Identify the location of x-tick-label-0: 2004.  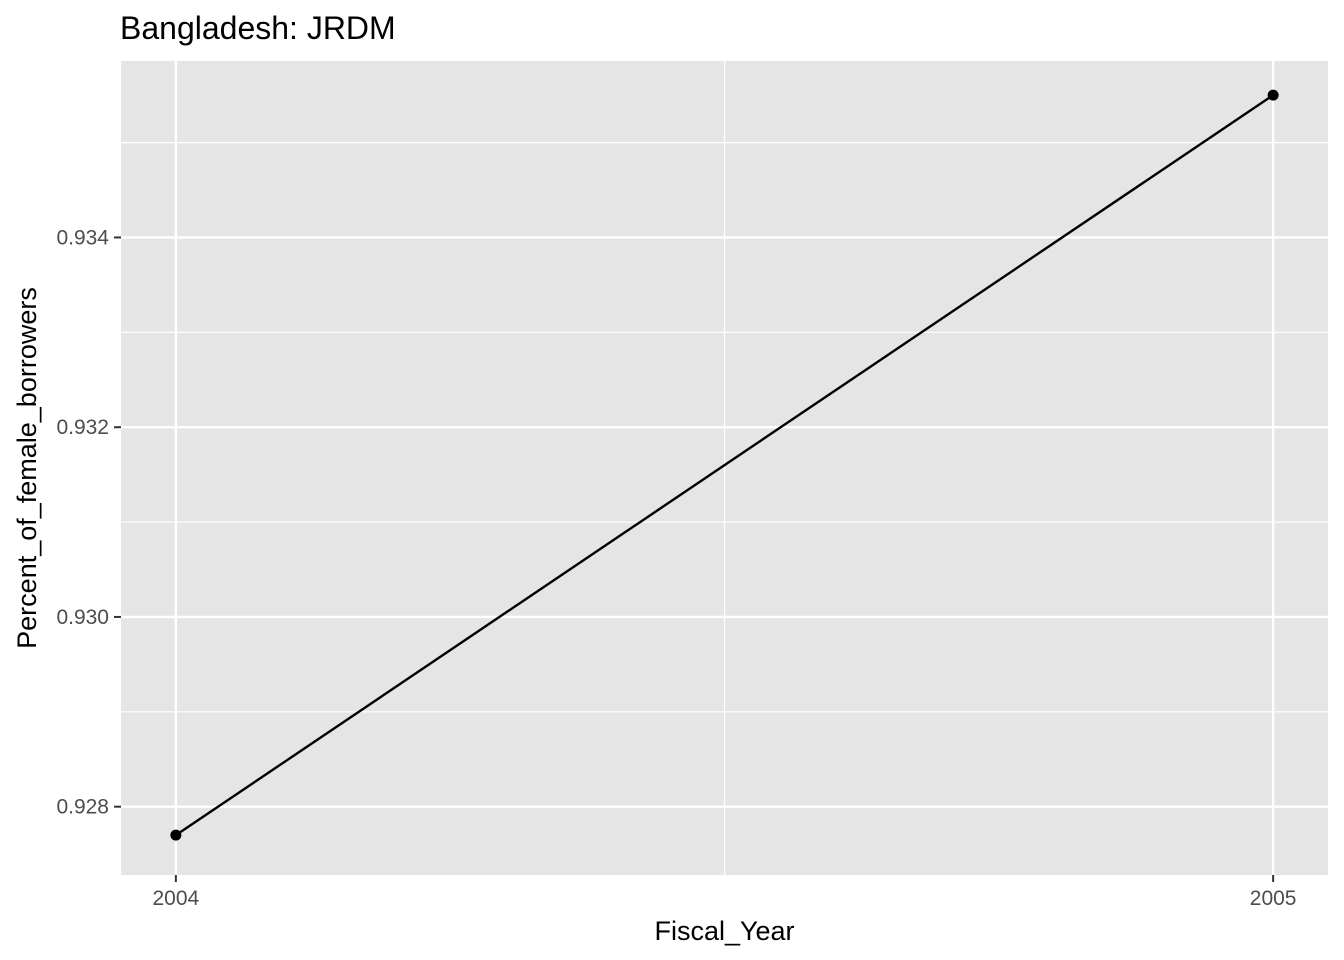
(176, 898).